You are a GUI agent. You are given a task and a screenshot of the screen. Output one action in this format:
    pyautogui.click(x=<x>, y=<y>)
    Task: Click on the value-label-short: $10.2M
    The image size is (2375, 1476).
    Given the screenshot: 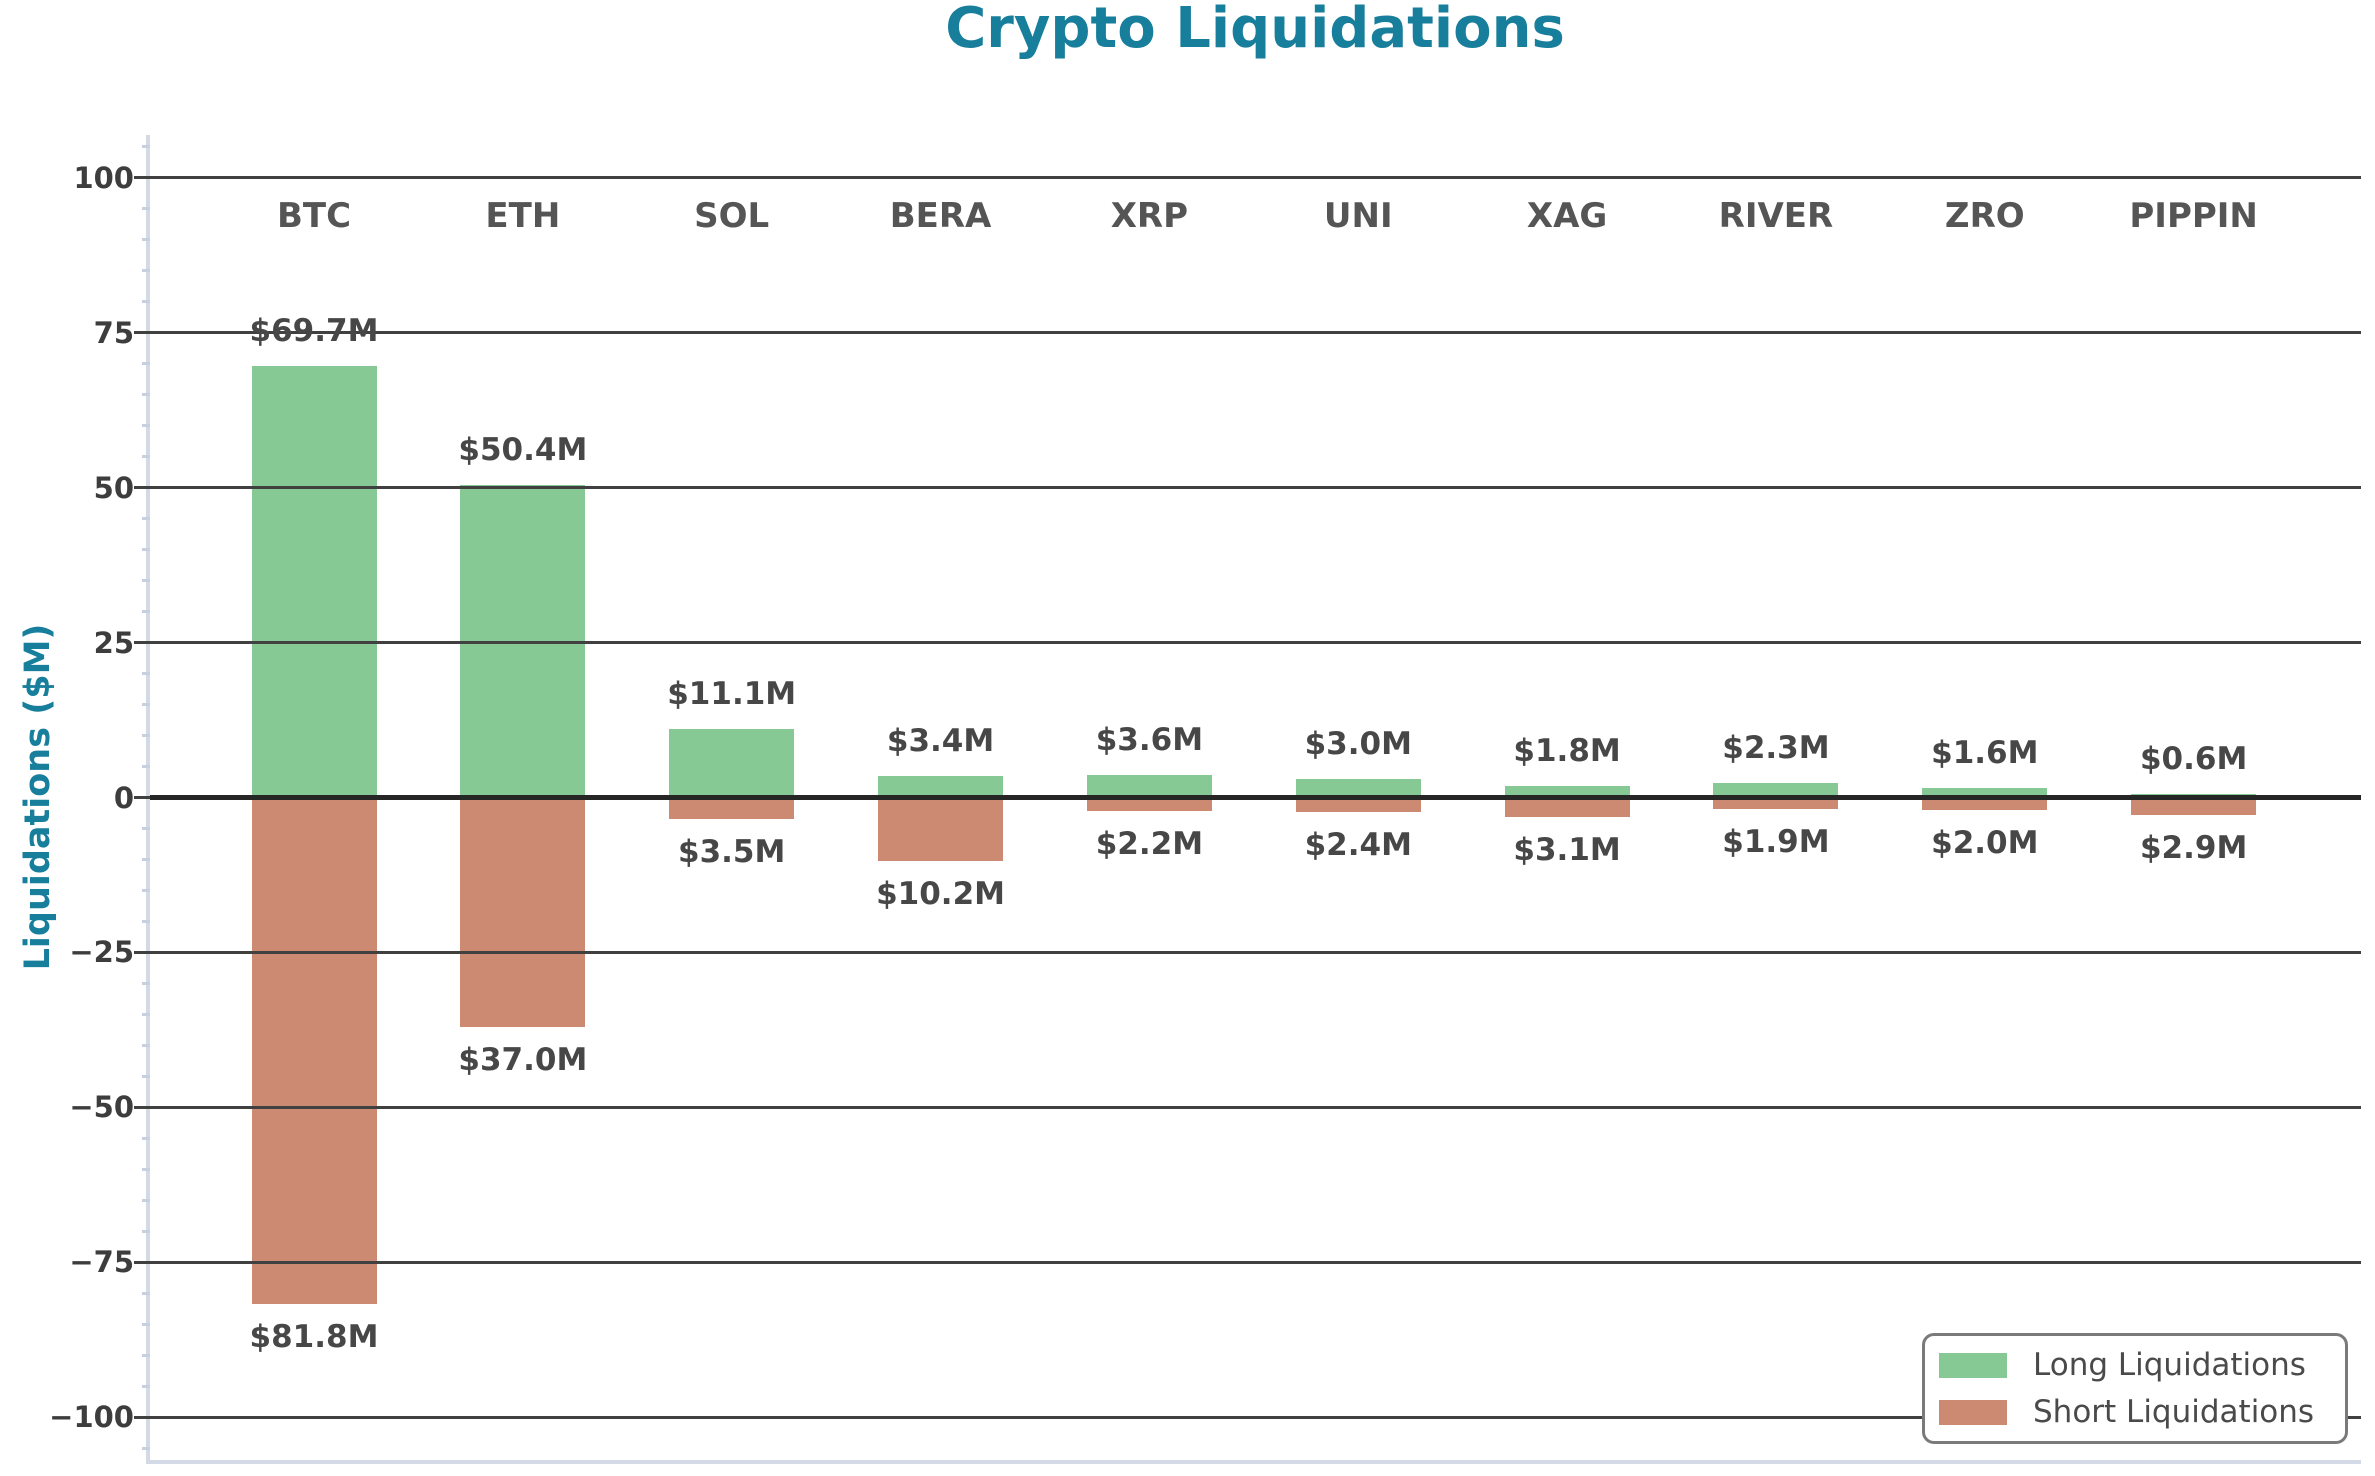 What is the action you would take?
    pyautogui.click(x=940, y=893)
    